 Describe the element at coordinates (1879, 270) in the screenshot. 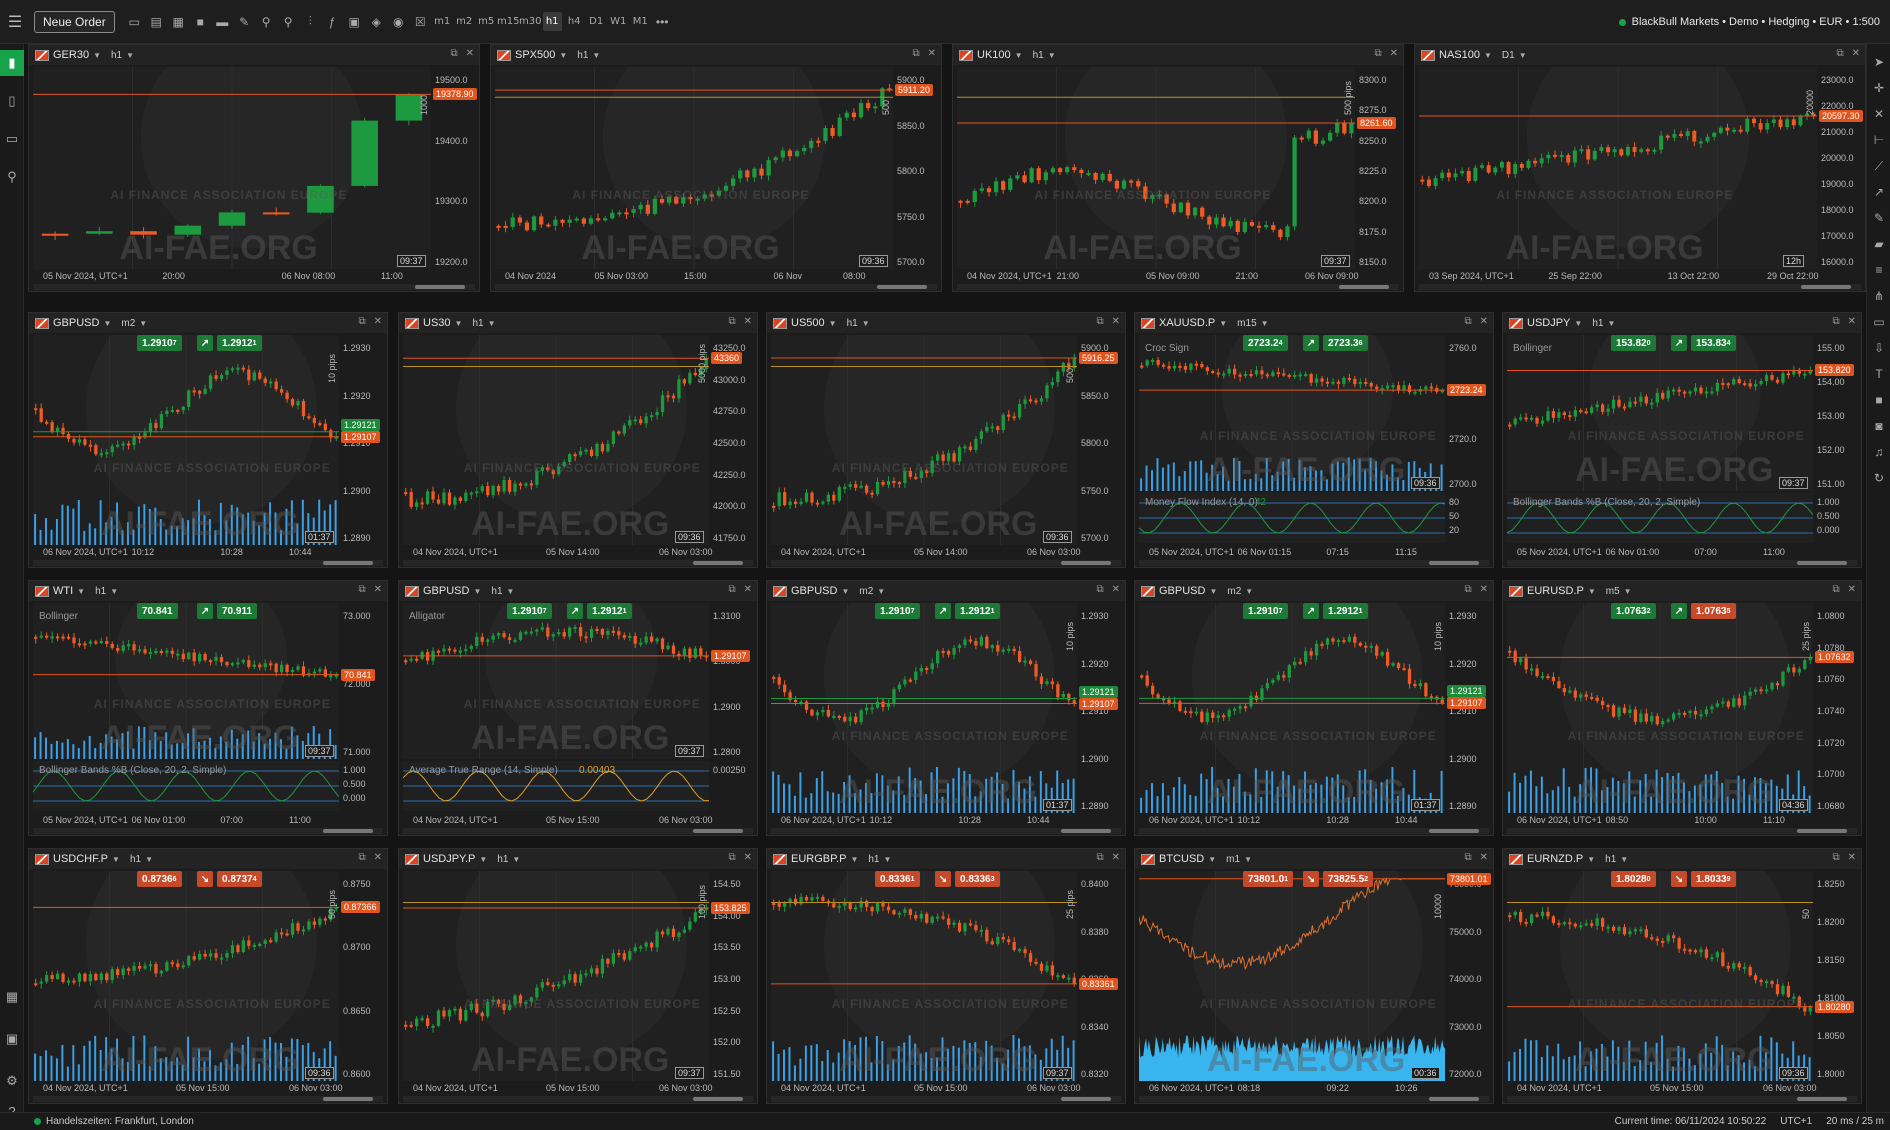

I see `fibonacci-icon: ≡` at that location.